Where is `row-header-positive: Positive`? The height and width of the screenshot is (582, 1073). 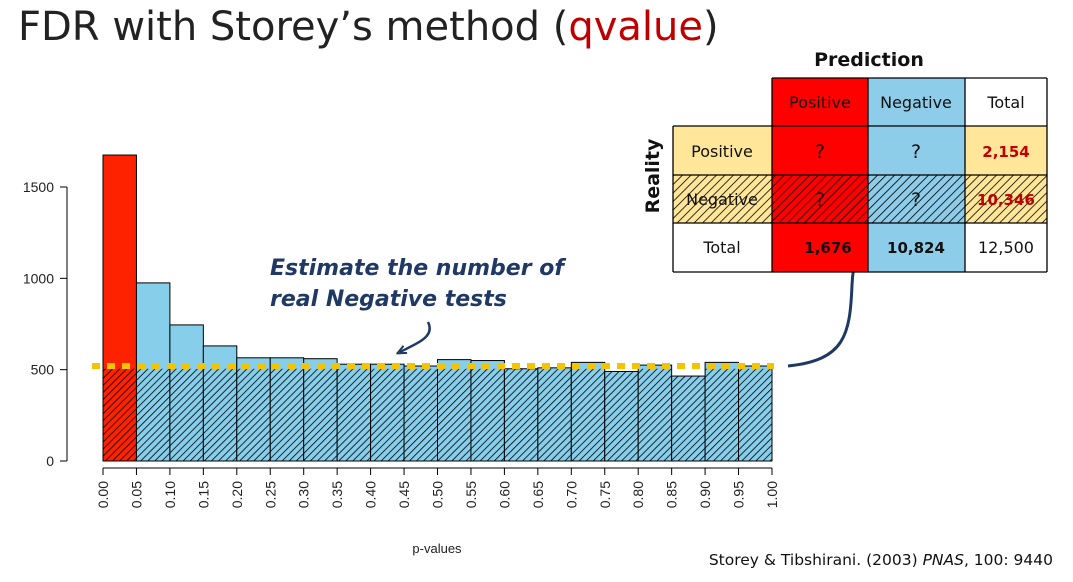 row-header-positive: Positive is located at coordinates (722, 151).